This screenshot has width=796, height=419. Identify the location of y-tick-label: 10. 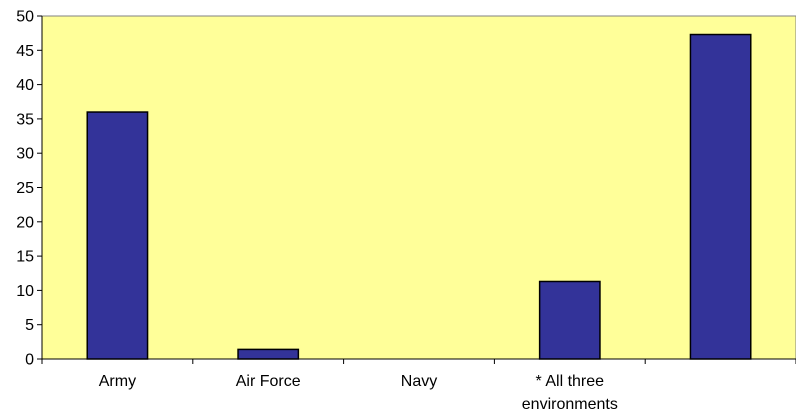
(25, 291).